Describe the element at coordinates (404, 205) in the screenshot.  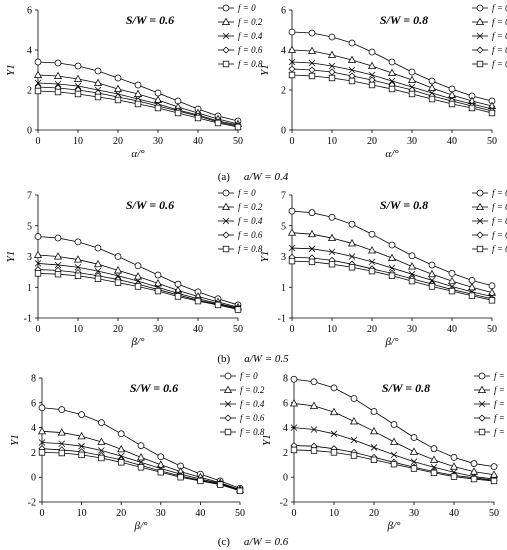
I see `chart-title: S/W = 0.8` at that location.